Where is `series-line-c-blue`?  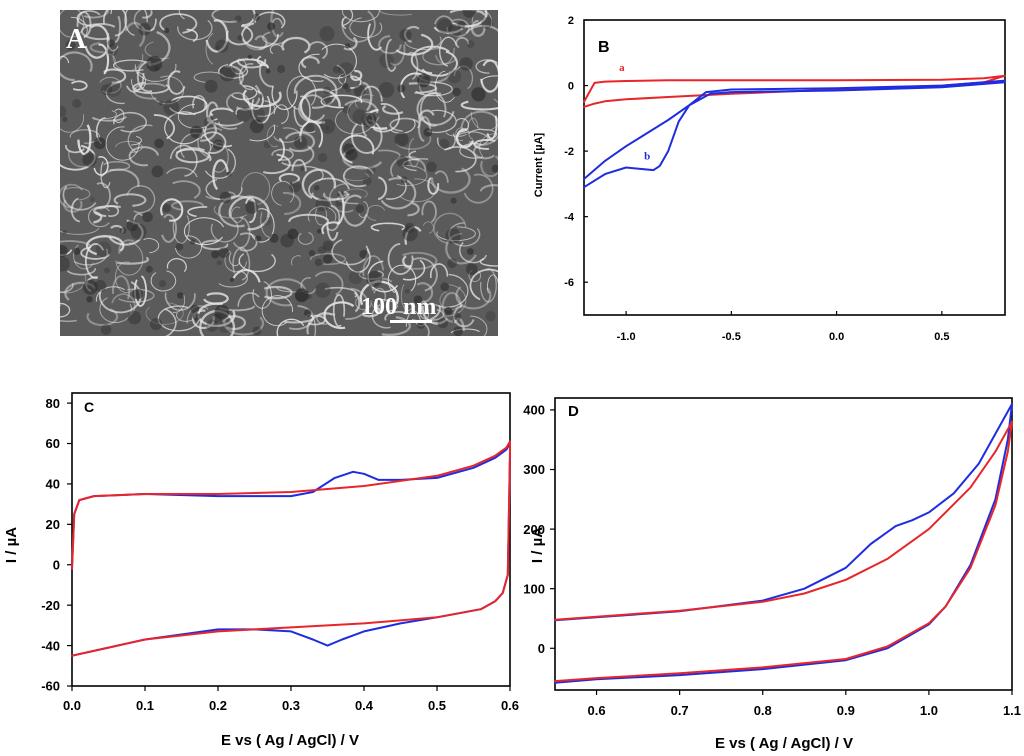
series-line-c-blue is located at coordinates (291, 549).